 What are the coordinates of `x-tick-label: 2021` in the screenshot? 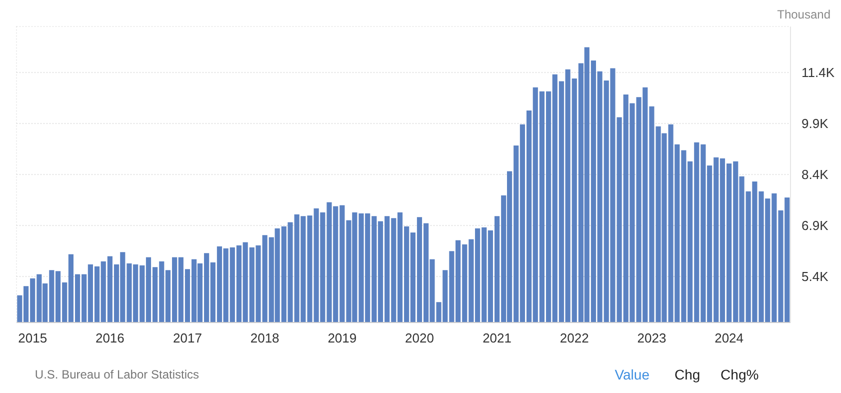 It's located at (497, 338).